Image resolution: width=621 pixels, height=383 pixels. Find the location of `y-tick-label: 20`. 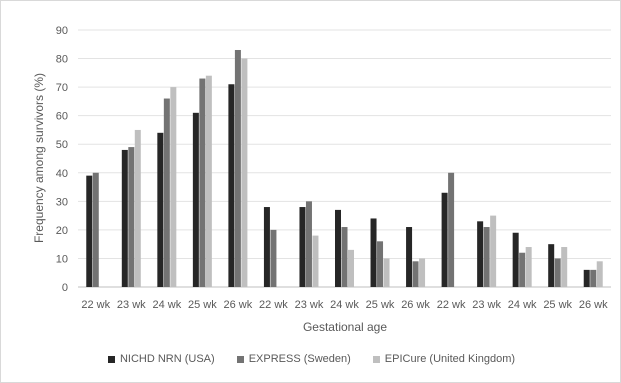

y-tick-label: 20 is located at coordinates (62, 231).